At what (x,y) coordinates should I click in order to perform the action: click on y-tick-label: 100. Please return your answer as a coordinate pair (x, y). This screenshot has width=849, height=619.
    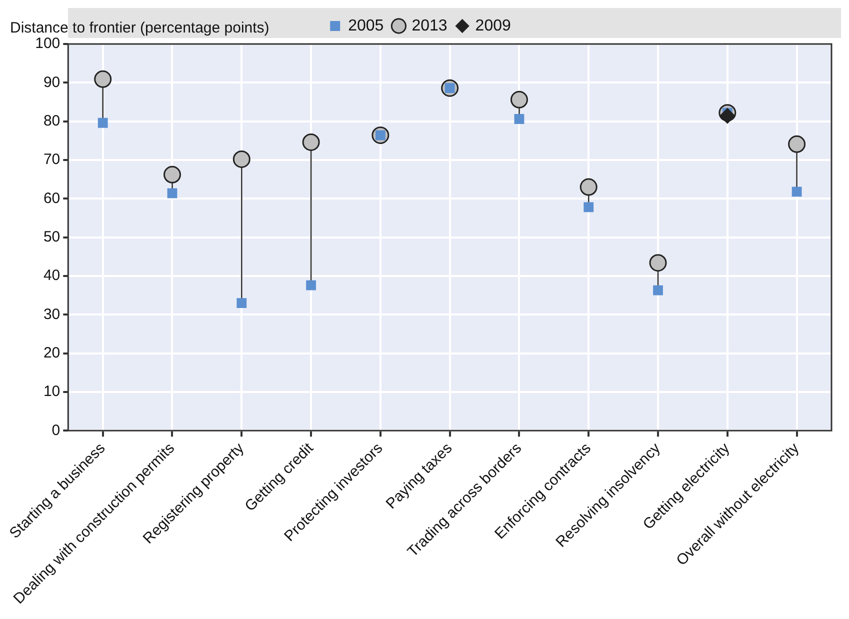
    Looking at the image, I should click on (47, 43).